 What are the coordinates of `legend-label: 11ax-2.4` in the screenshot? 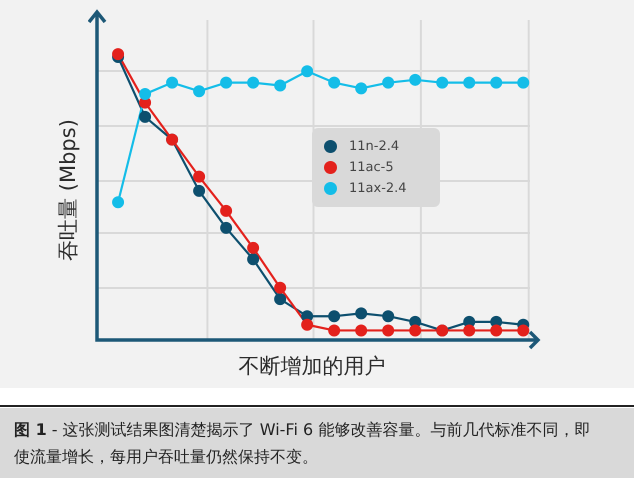 It's located at (378, 188).